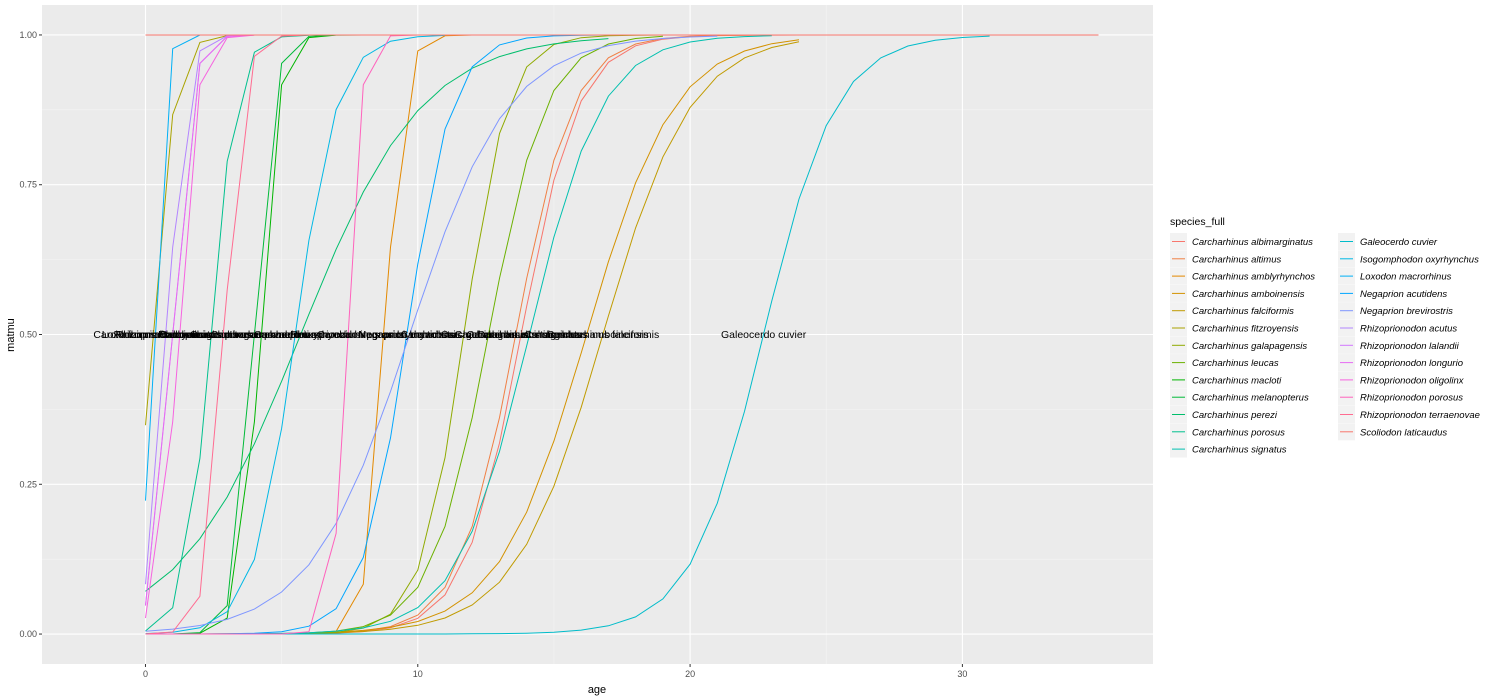 This screenshot has height=700, width=1500. I want to click on legend-label: Carcharhinus porosus, so click(1238, 432).